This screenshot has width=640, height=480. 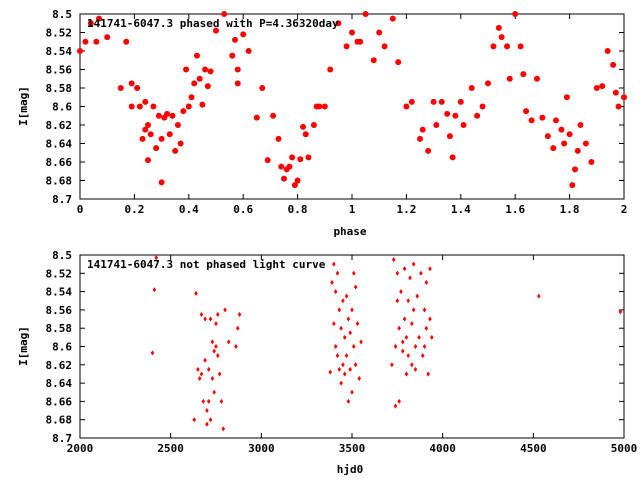 What do you see at coordinates (62, 14) in the screenshot?
I see `phased-ytick-label: 8.5` at bounding box center [62, 14].